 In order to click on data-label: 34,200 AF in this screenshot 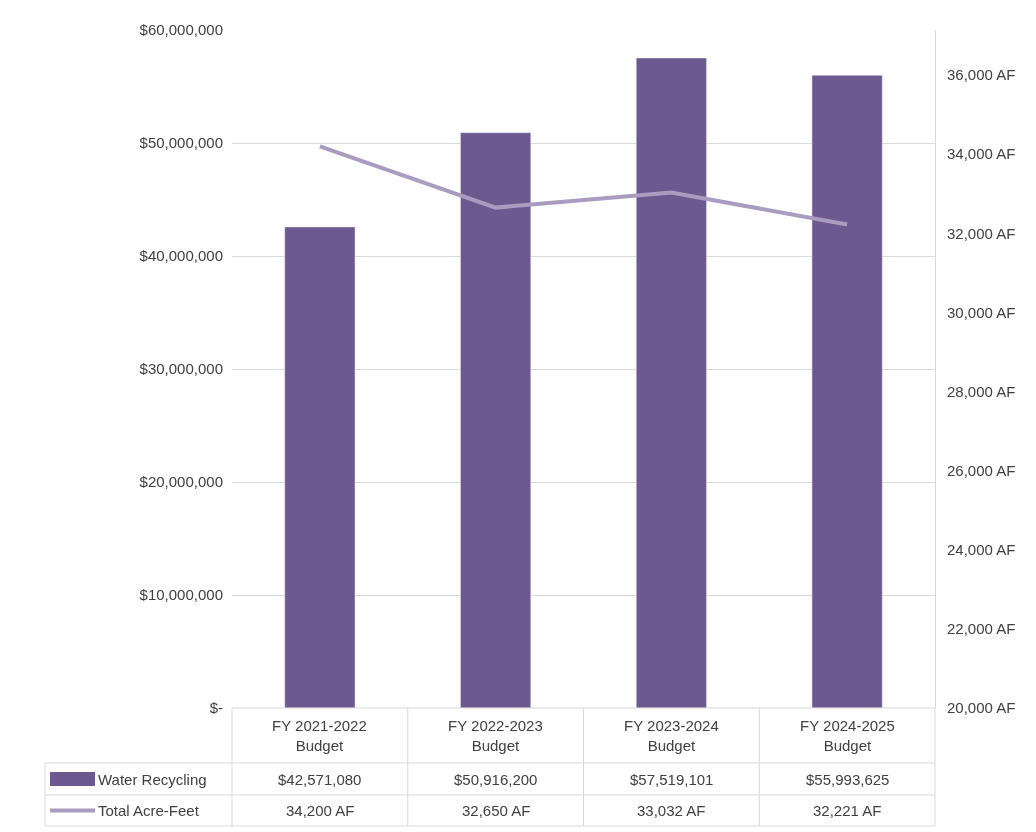, I will do `click(320, 810)`.